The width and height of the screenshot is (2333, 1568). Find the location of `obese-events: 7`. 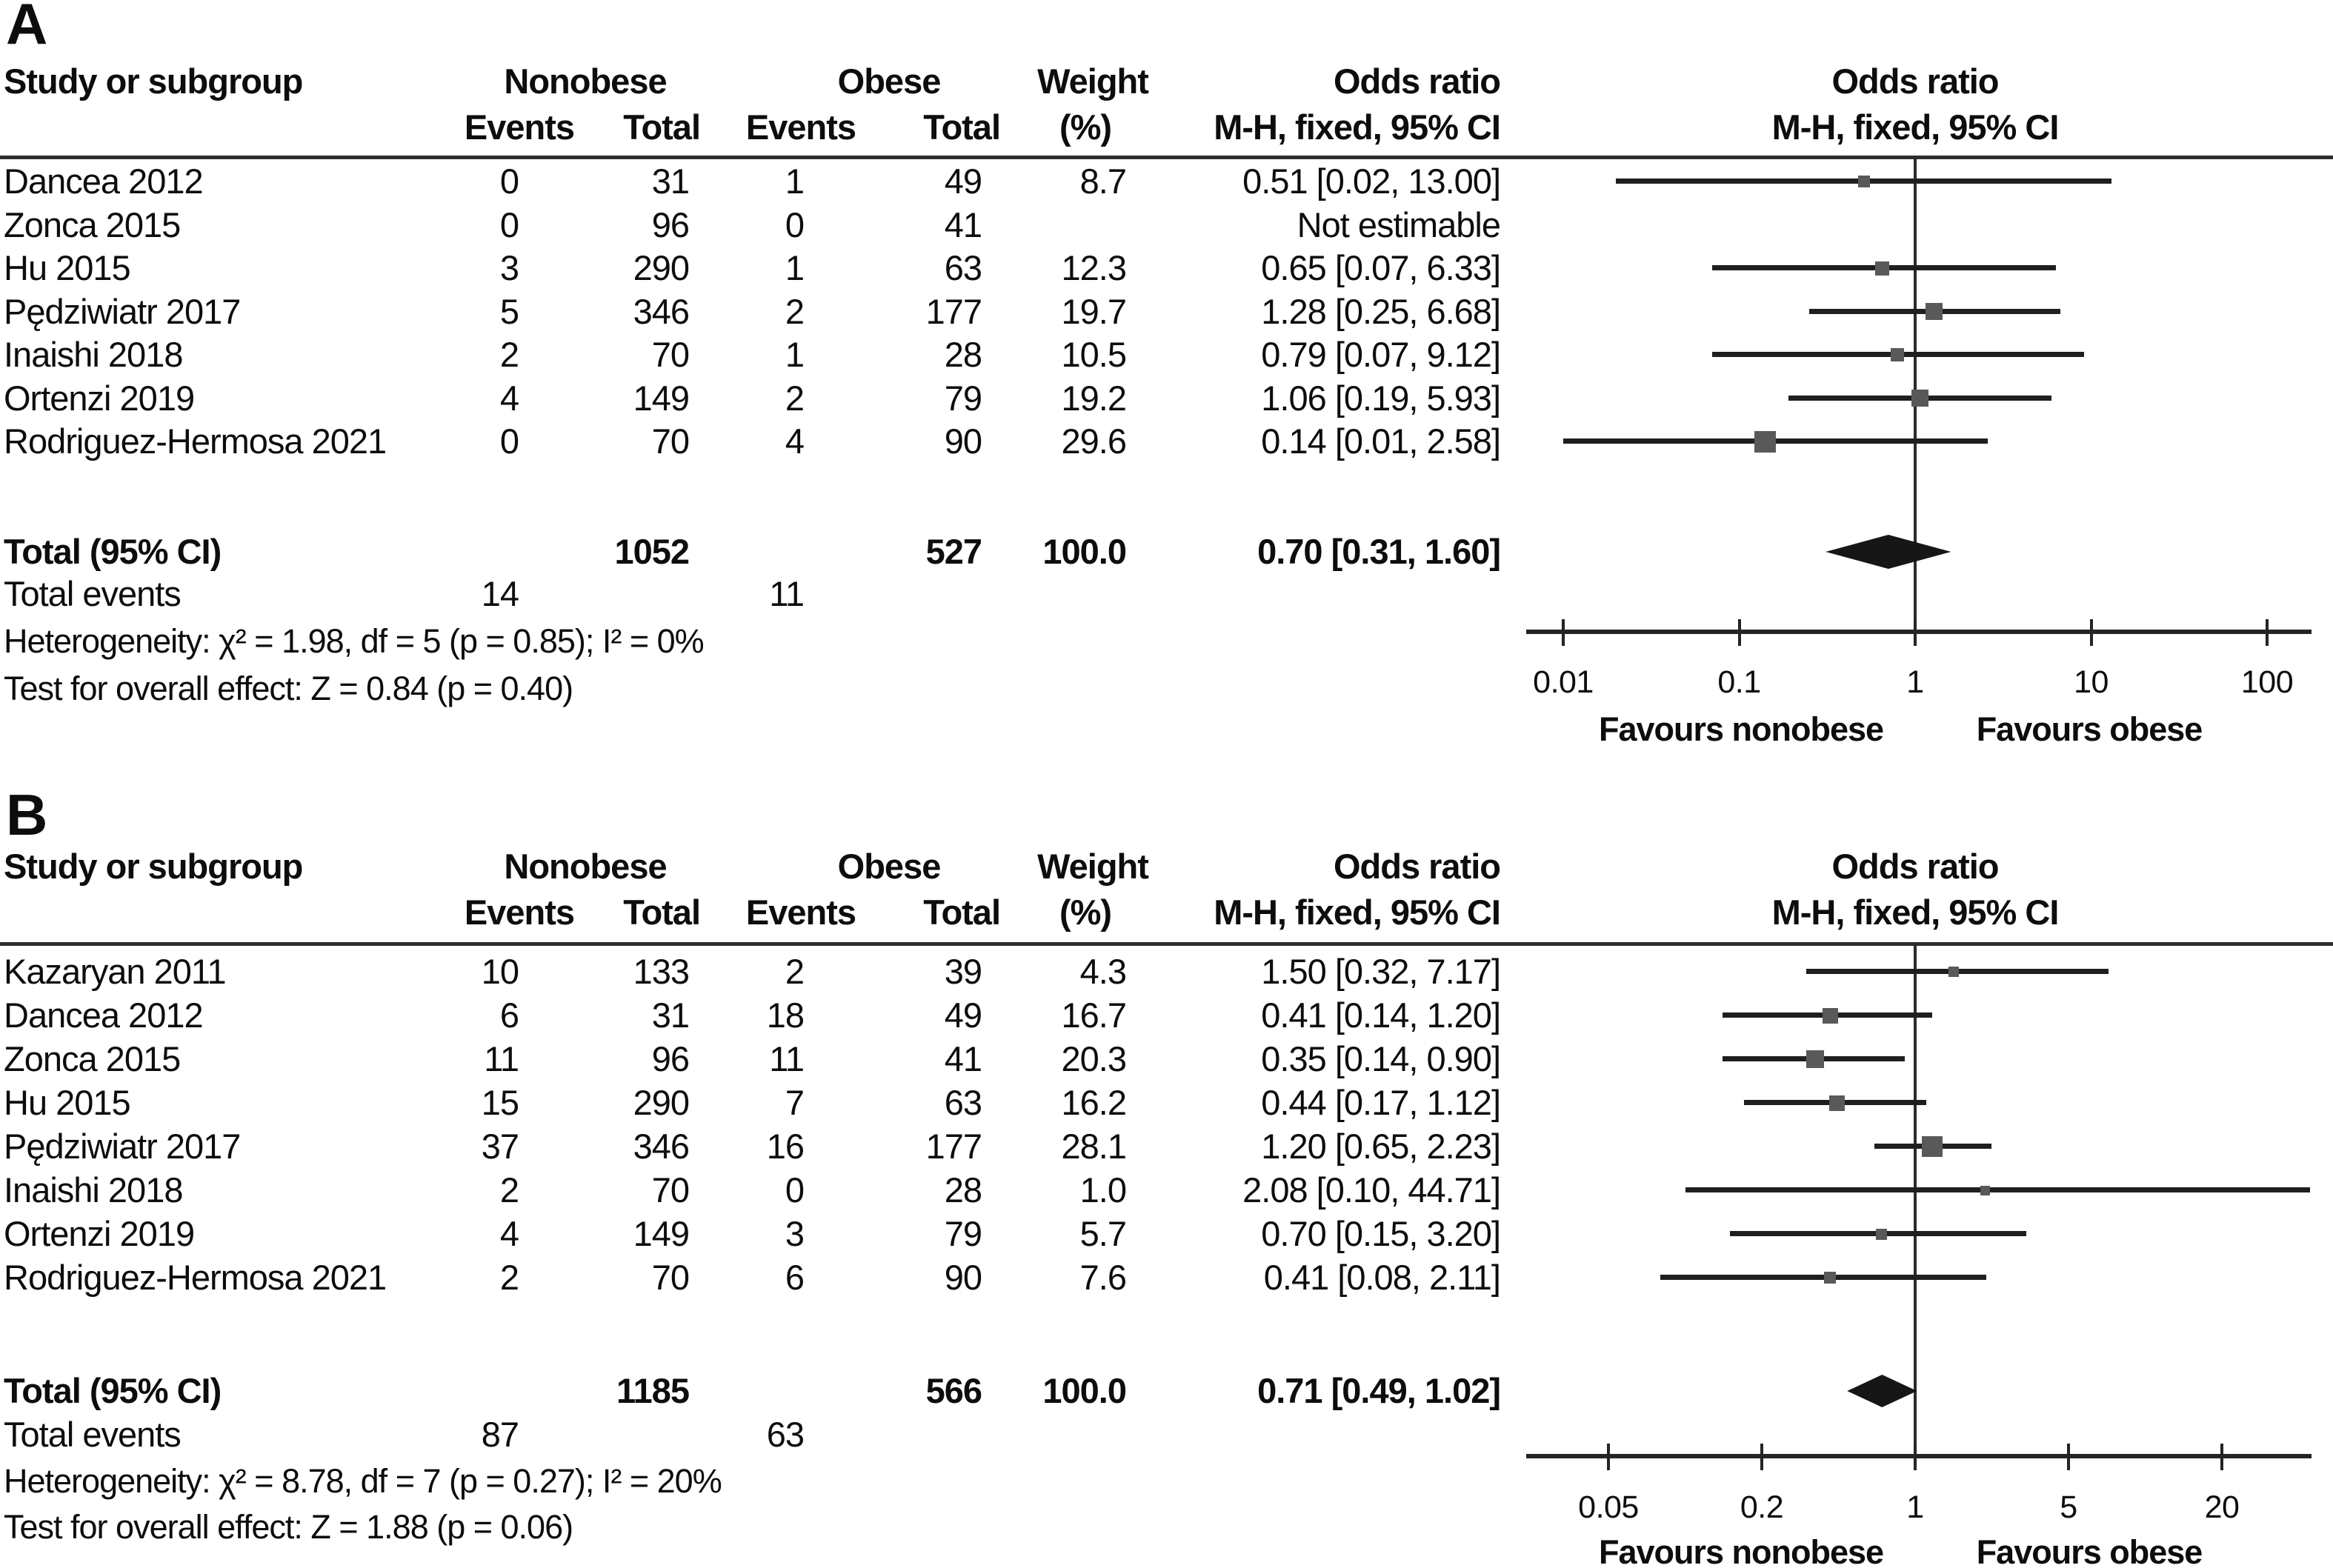

obese-events: 7 is located at coordinates (795, 1103).